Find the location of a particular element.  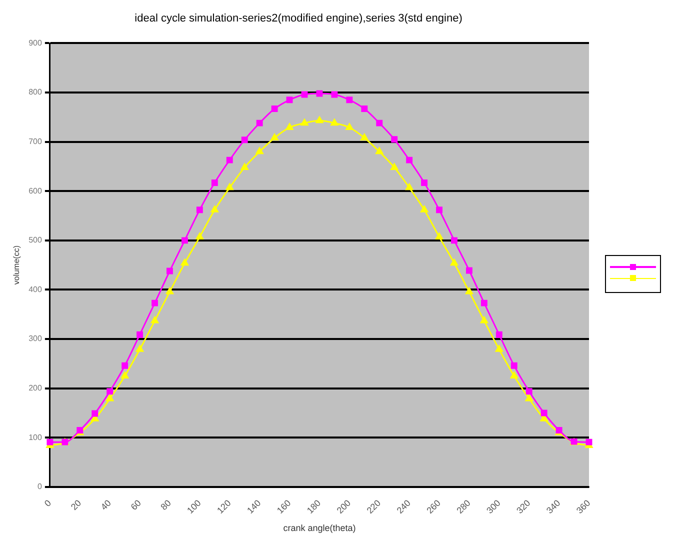

x-tick-label: 300 is located at coordinates (493, 507).